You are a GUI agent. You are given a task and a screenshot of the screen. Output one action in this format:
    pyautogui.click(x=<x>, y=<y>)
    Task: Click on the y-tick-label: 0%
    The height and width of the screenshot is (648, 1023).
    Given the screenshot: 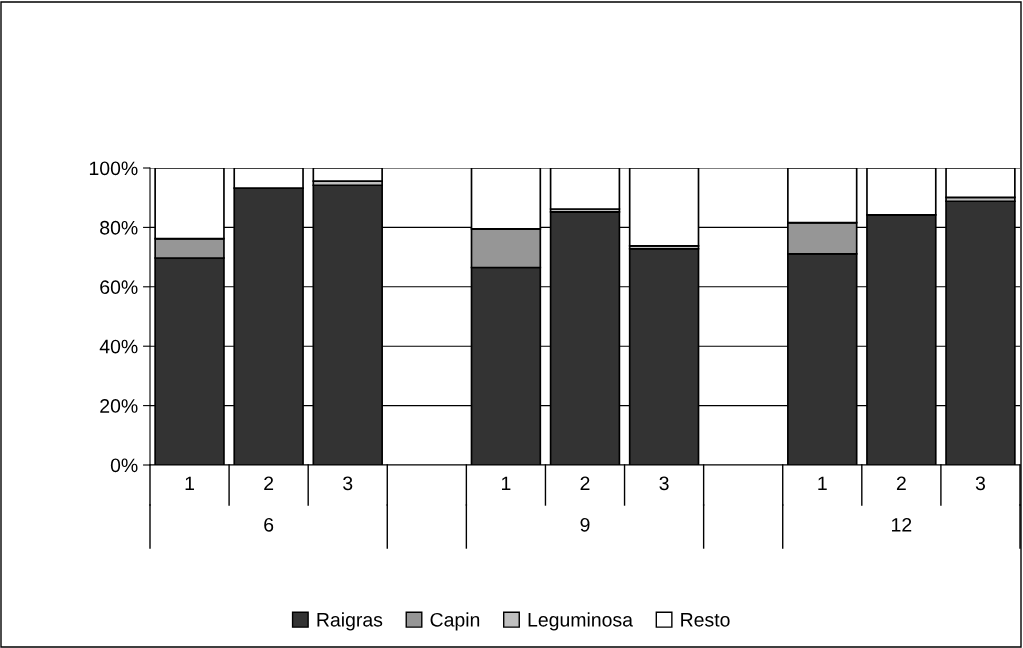 What is the action you would take?
    pyautogui.click(x=124, y=465)
    